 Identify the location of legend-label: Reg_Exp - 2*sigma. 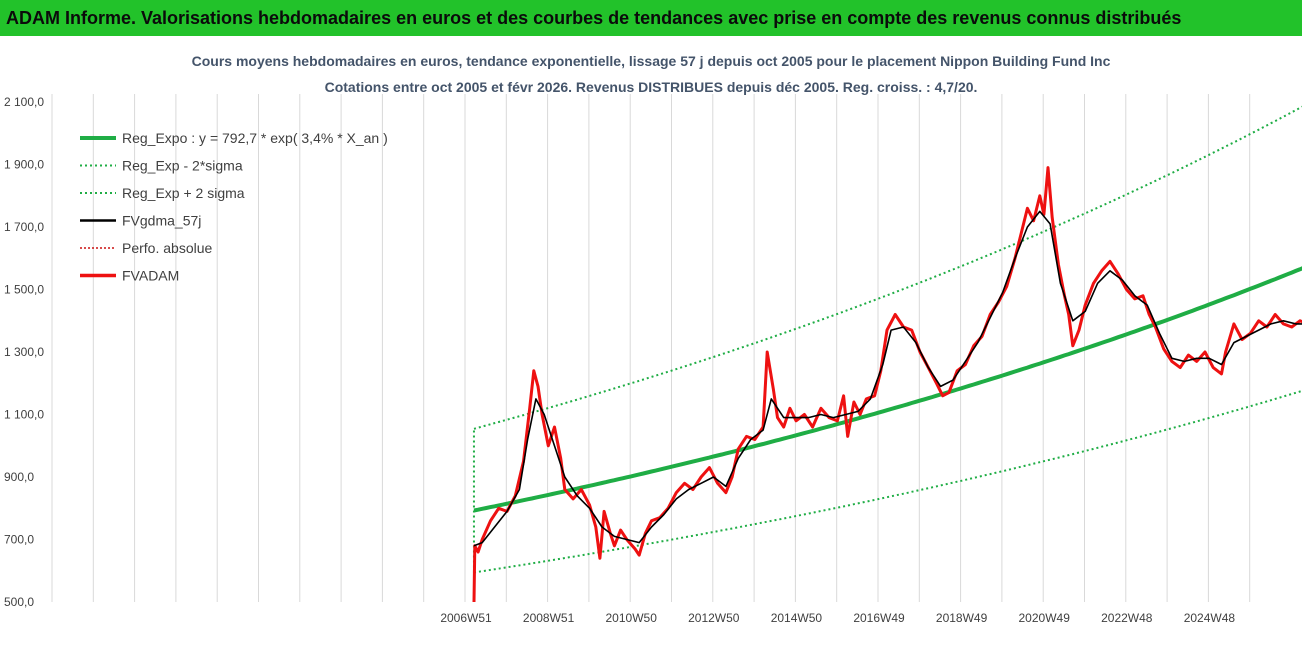
(182, 166).